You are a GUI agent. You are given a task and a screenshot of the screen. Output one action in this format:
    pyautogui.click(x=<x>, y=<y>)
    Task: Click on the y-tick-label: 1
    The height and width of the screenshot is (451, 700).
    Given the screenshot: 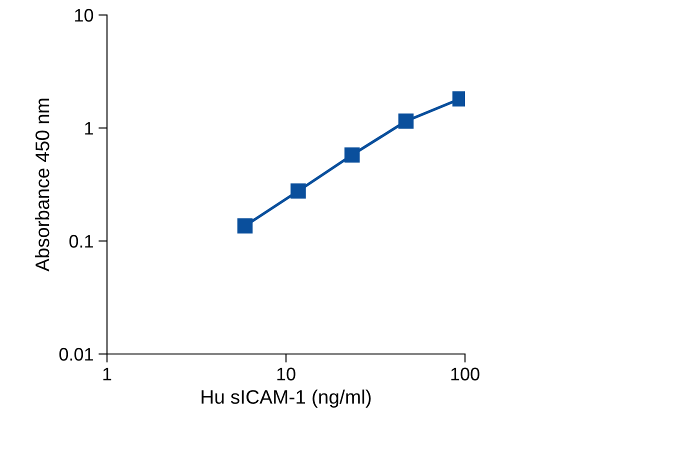 What is the action you would take?
    pyautogui.click(x=89, y=128)
    